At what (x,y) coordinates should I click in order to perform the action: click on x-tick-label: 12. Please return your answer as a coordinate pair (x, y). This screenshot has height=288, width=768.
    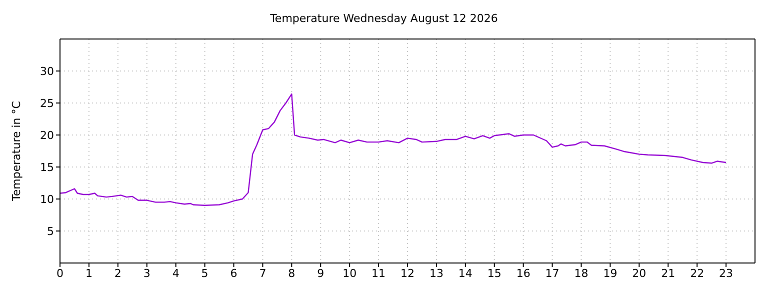
    Looking at the image, I should click on (407, 273).